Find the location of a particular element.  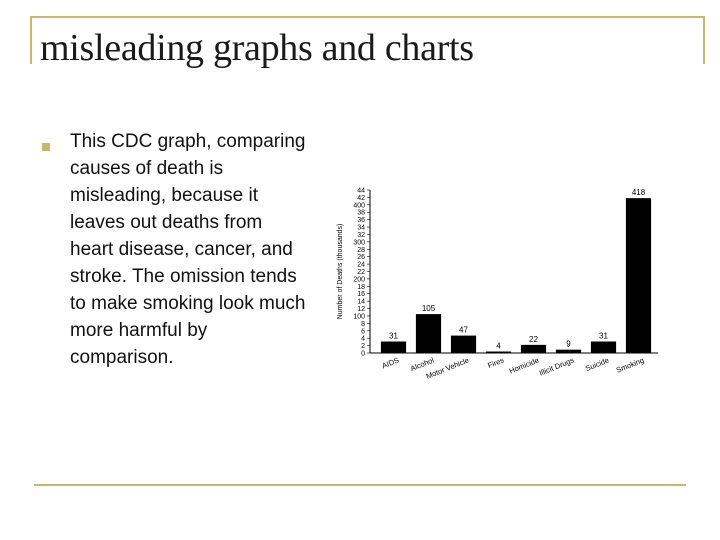

y-tick-label: 26 is located at coordinates (361, 257).